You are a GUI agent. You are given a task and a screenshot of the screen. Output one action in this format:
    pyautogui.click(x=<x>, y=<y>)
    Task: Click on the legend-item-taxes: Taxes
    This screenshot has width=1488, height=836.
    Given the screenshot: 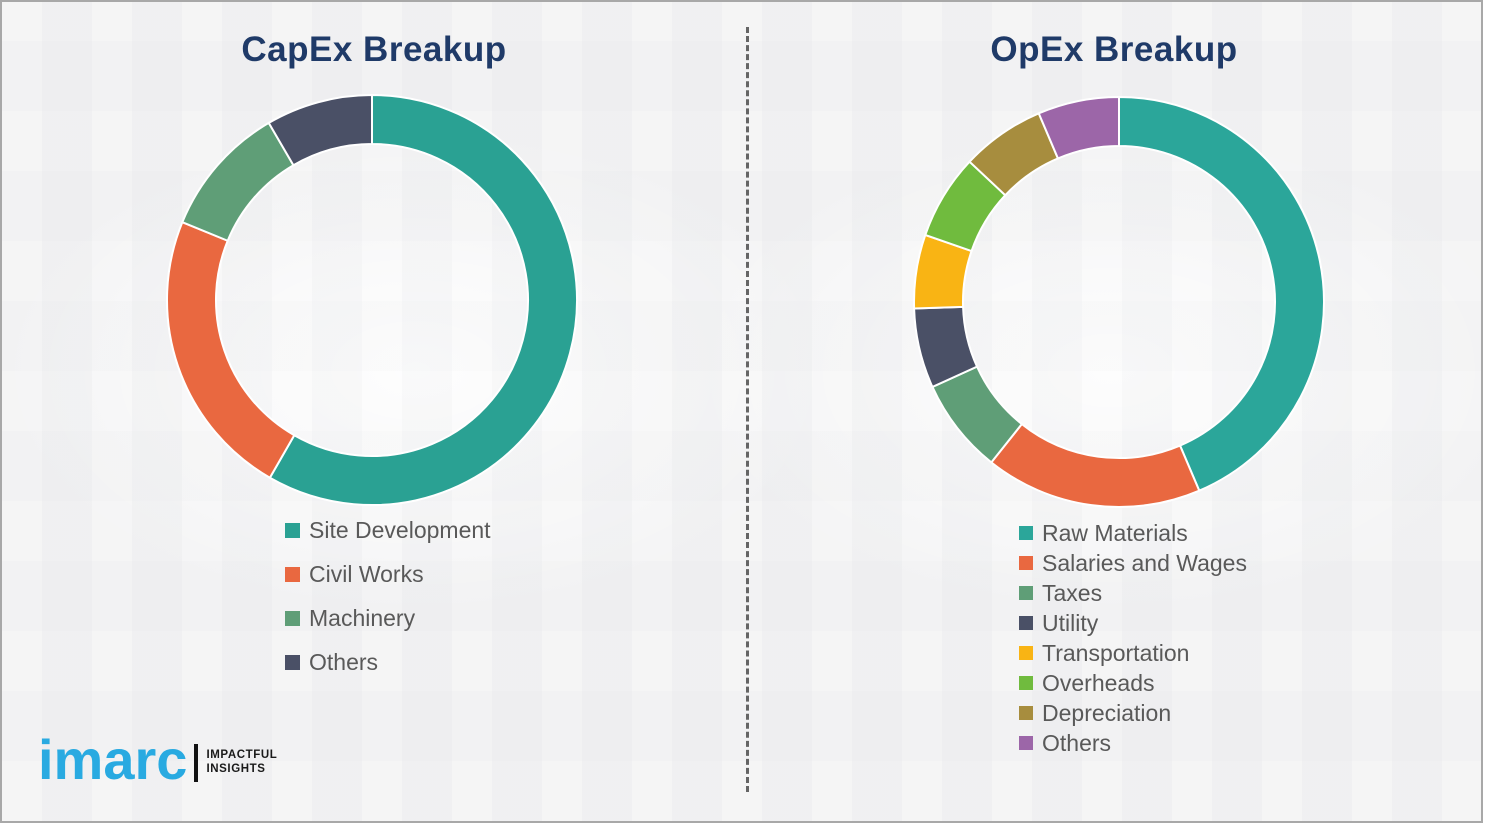 What is the action you would take?
    pyautogui.click(x=1133, y=593)
    